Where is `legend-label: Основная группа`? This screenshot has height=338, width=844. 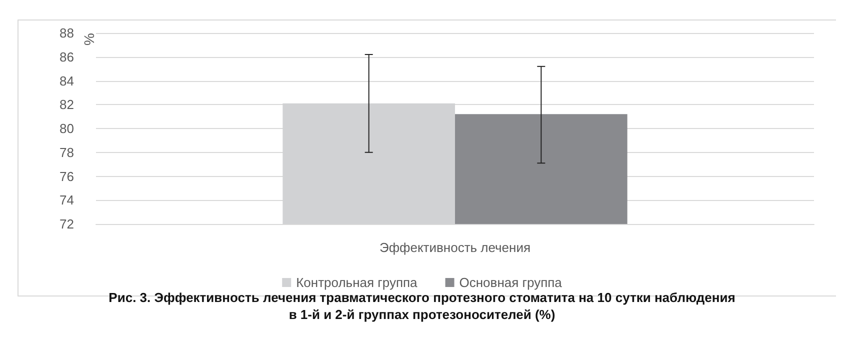
legend-label: Основная группа is located at coordinates (511, 282).